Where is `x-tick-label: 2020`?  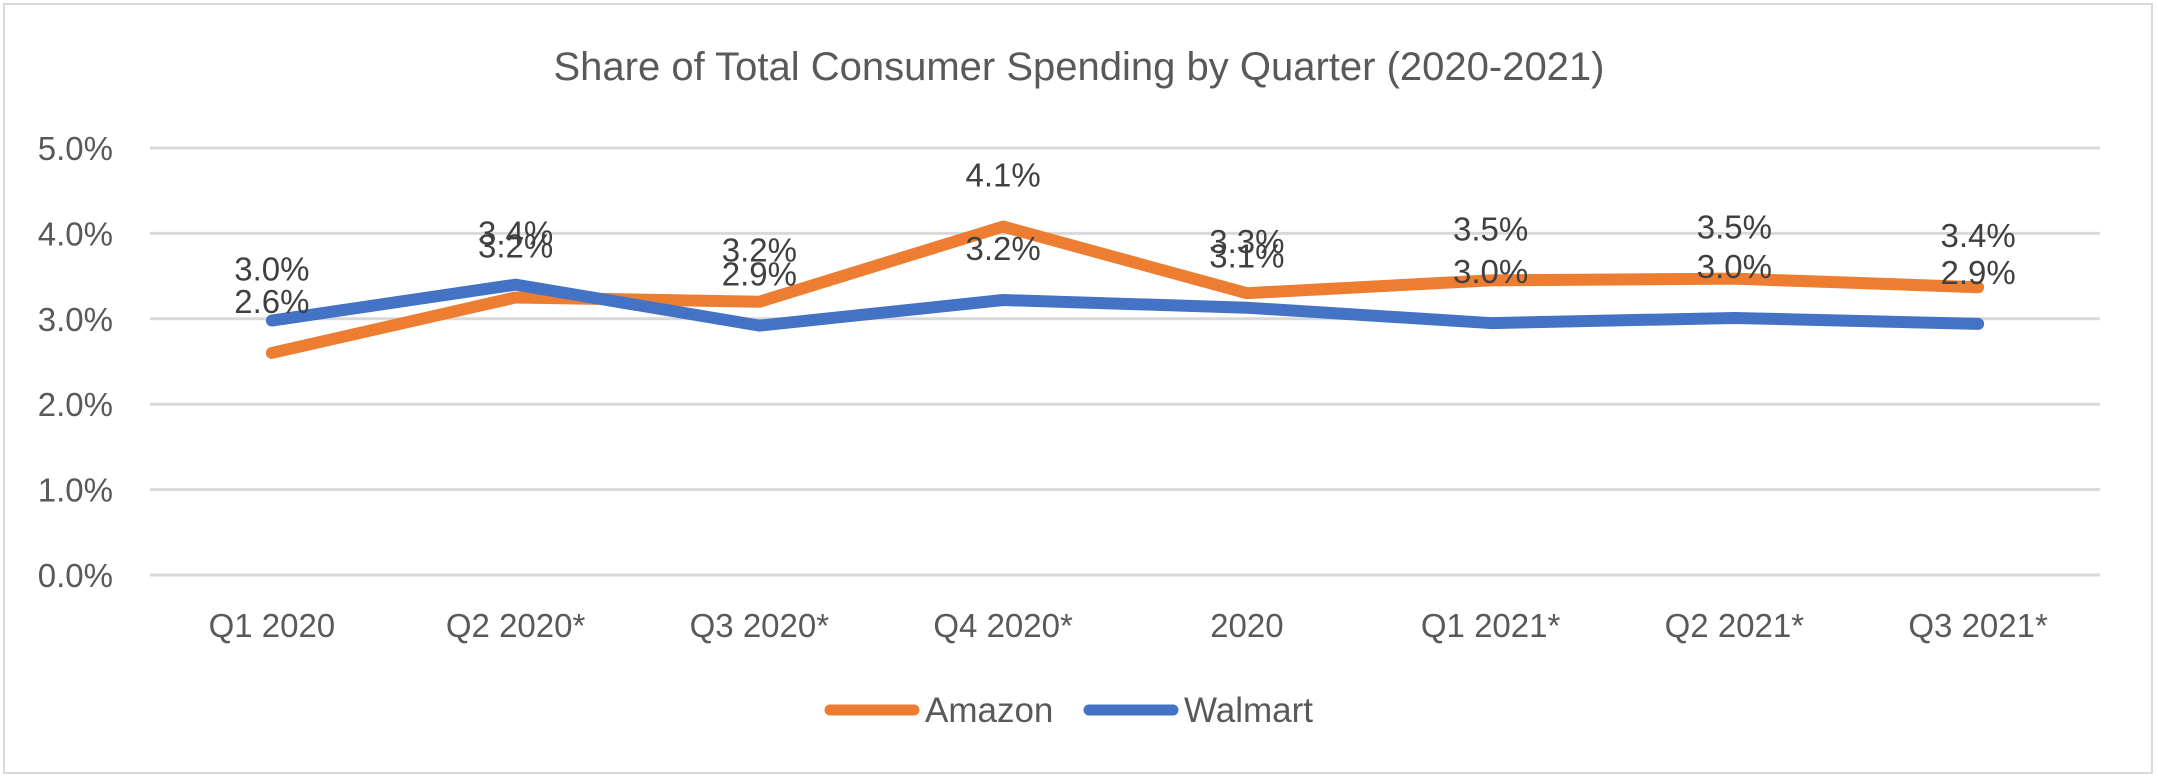
x-tick-label: 2020 is located at coordinates (1246, 625).